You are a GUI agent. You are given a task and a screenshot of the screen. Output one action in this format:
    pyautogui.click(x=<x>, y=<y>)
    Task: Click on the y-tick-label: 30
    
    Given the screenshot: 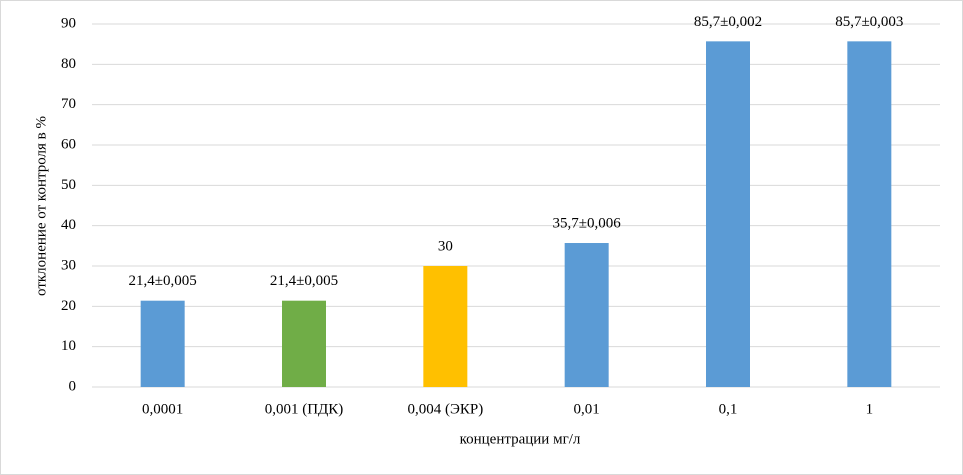 What is the action you would take?
    pyautogui.click(x=68, y=265)
    